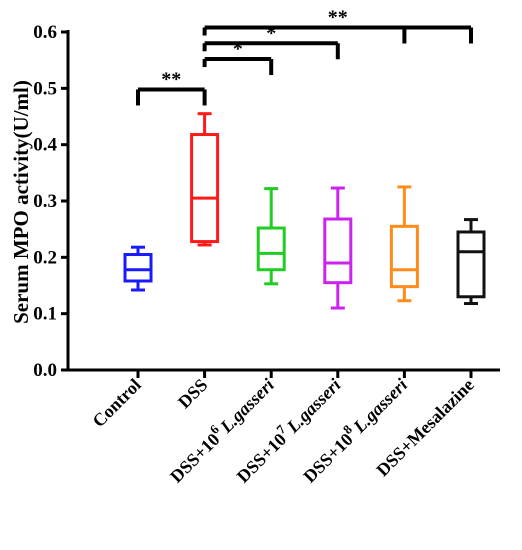  Describe the element at coordinates (21, 202) in the screenshot. I see `y-axis-label: Serum MPO activity(U/ml)` at that location.